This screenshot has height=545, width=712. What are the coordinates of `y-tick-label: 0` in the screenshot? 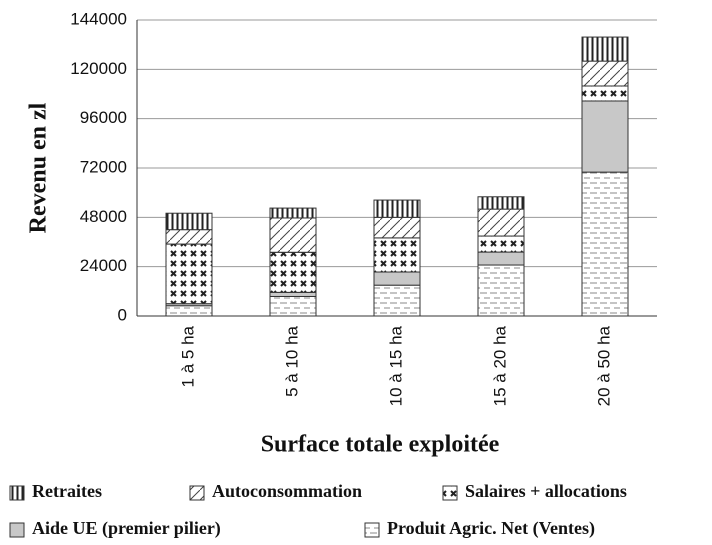 It's located at (122, 314).